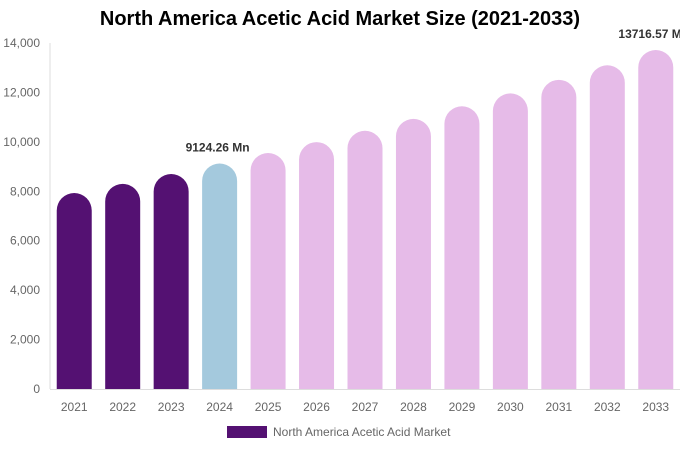 The image size is (680, 450). Describe the element at coordinates (25, 241) in the screenshot. I see `y-tick-label: 6,000` at that location.